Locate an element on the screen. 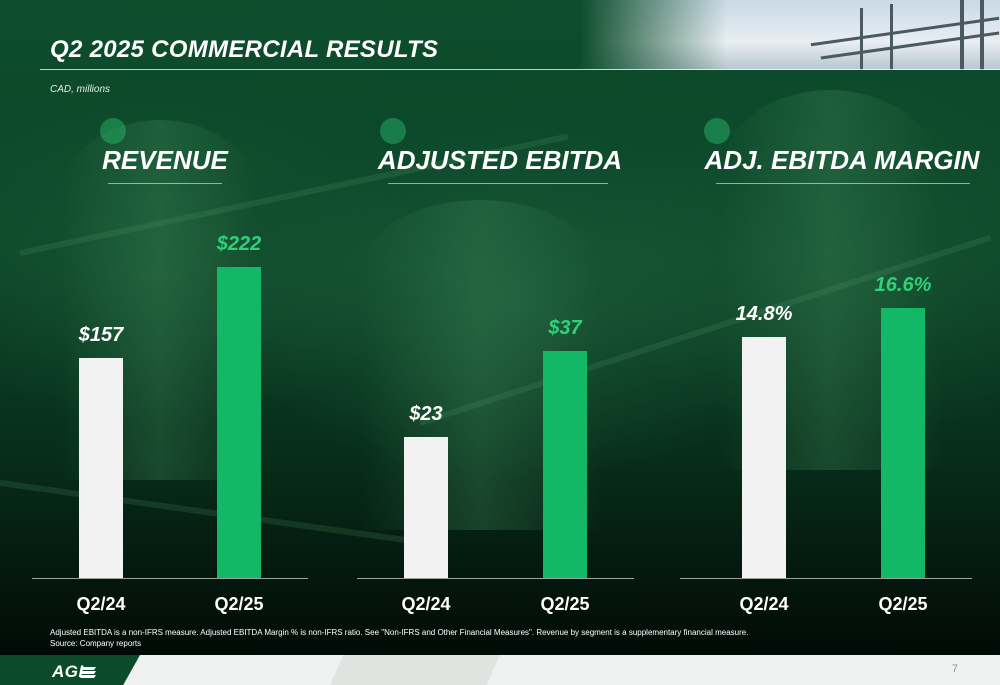  bar-value-label: 16.6% is located at coordinates (903, 285).